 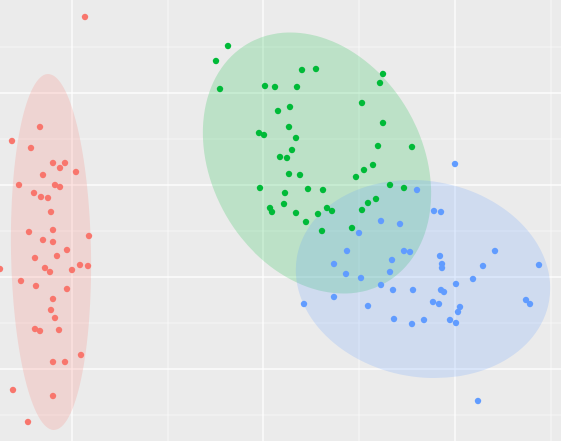 What do you see at coordinates (51, 252) in the screenshot?
I see `confidence-ellipse` at bounding box center [51, 252].